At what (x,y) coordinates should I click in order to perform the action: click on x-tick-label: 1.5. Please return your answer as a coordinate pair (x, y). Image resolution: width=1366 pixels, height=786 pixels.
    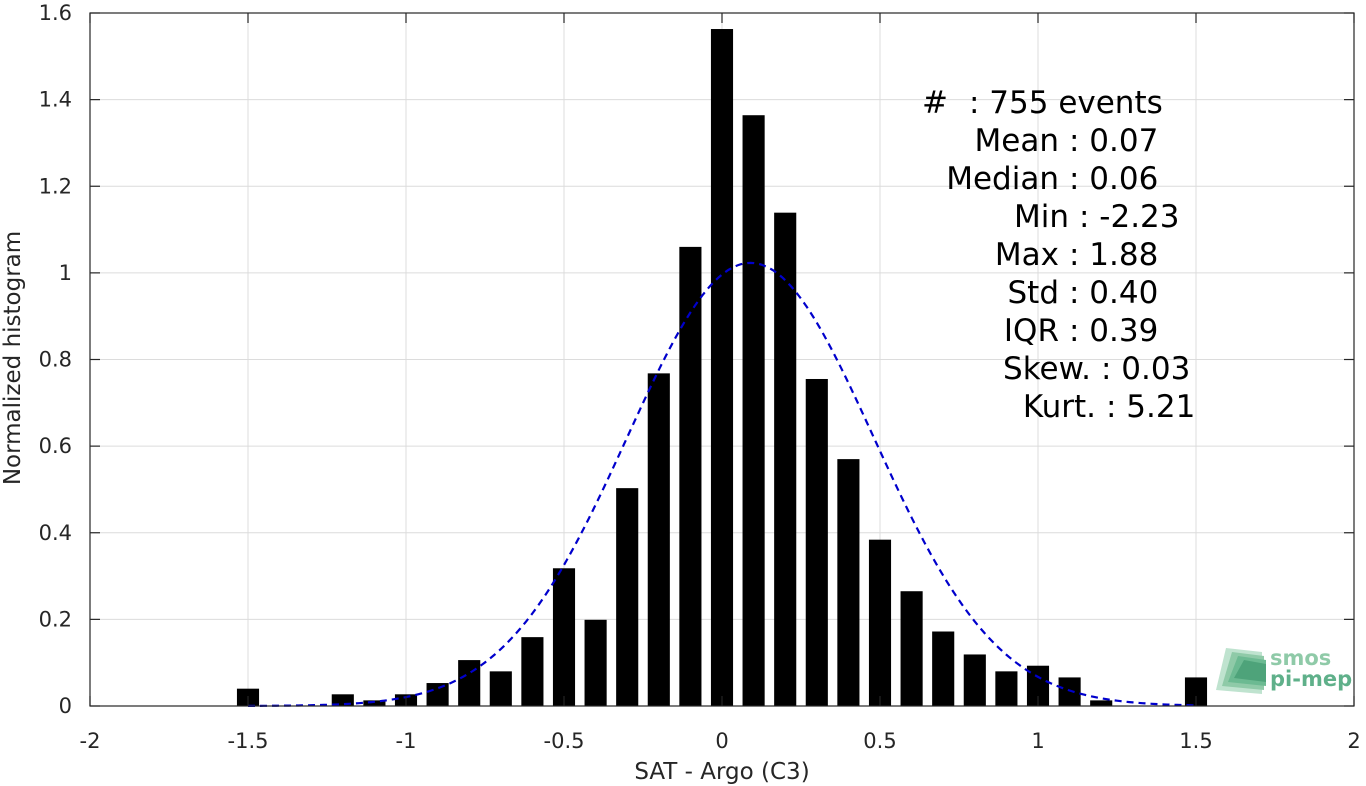
    Looking at the image, I should click on (1195, 741).